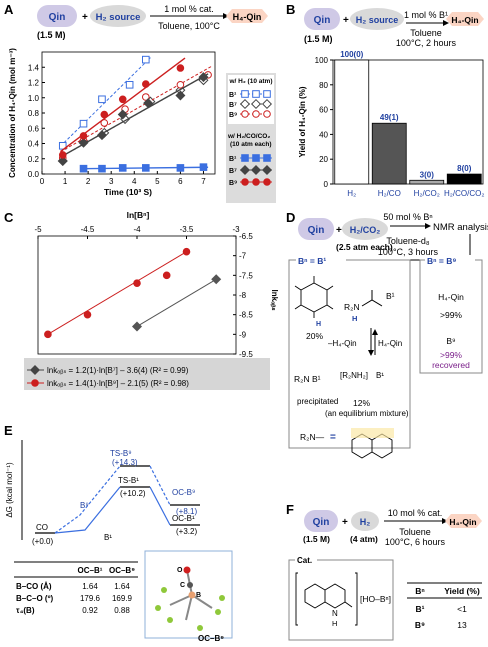 The image size is (488, 647). What do you see at coordinates (117, 499) in the screenshot?
I see `energy-profile` at bounding box center [117, 499].